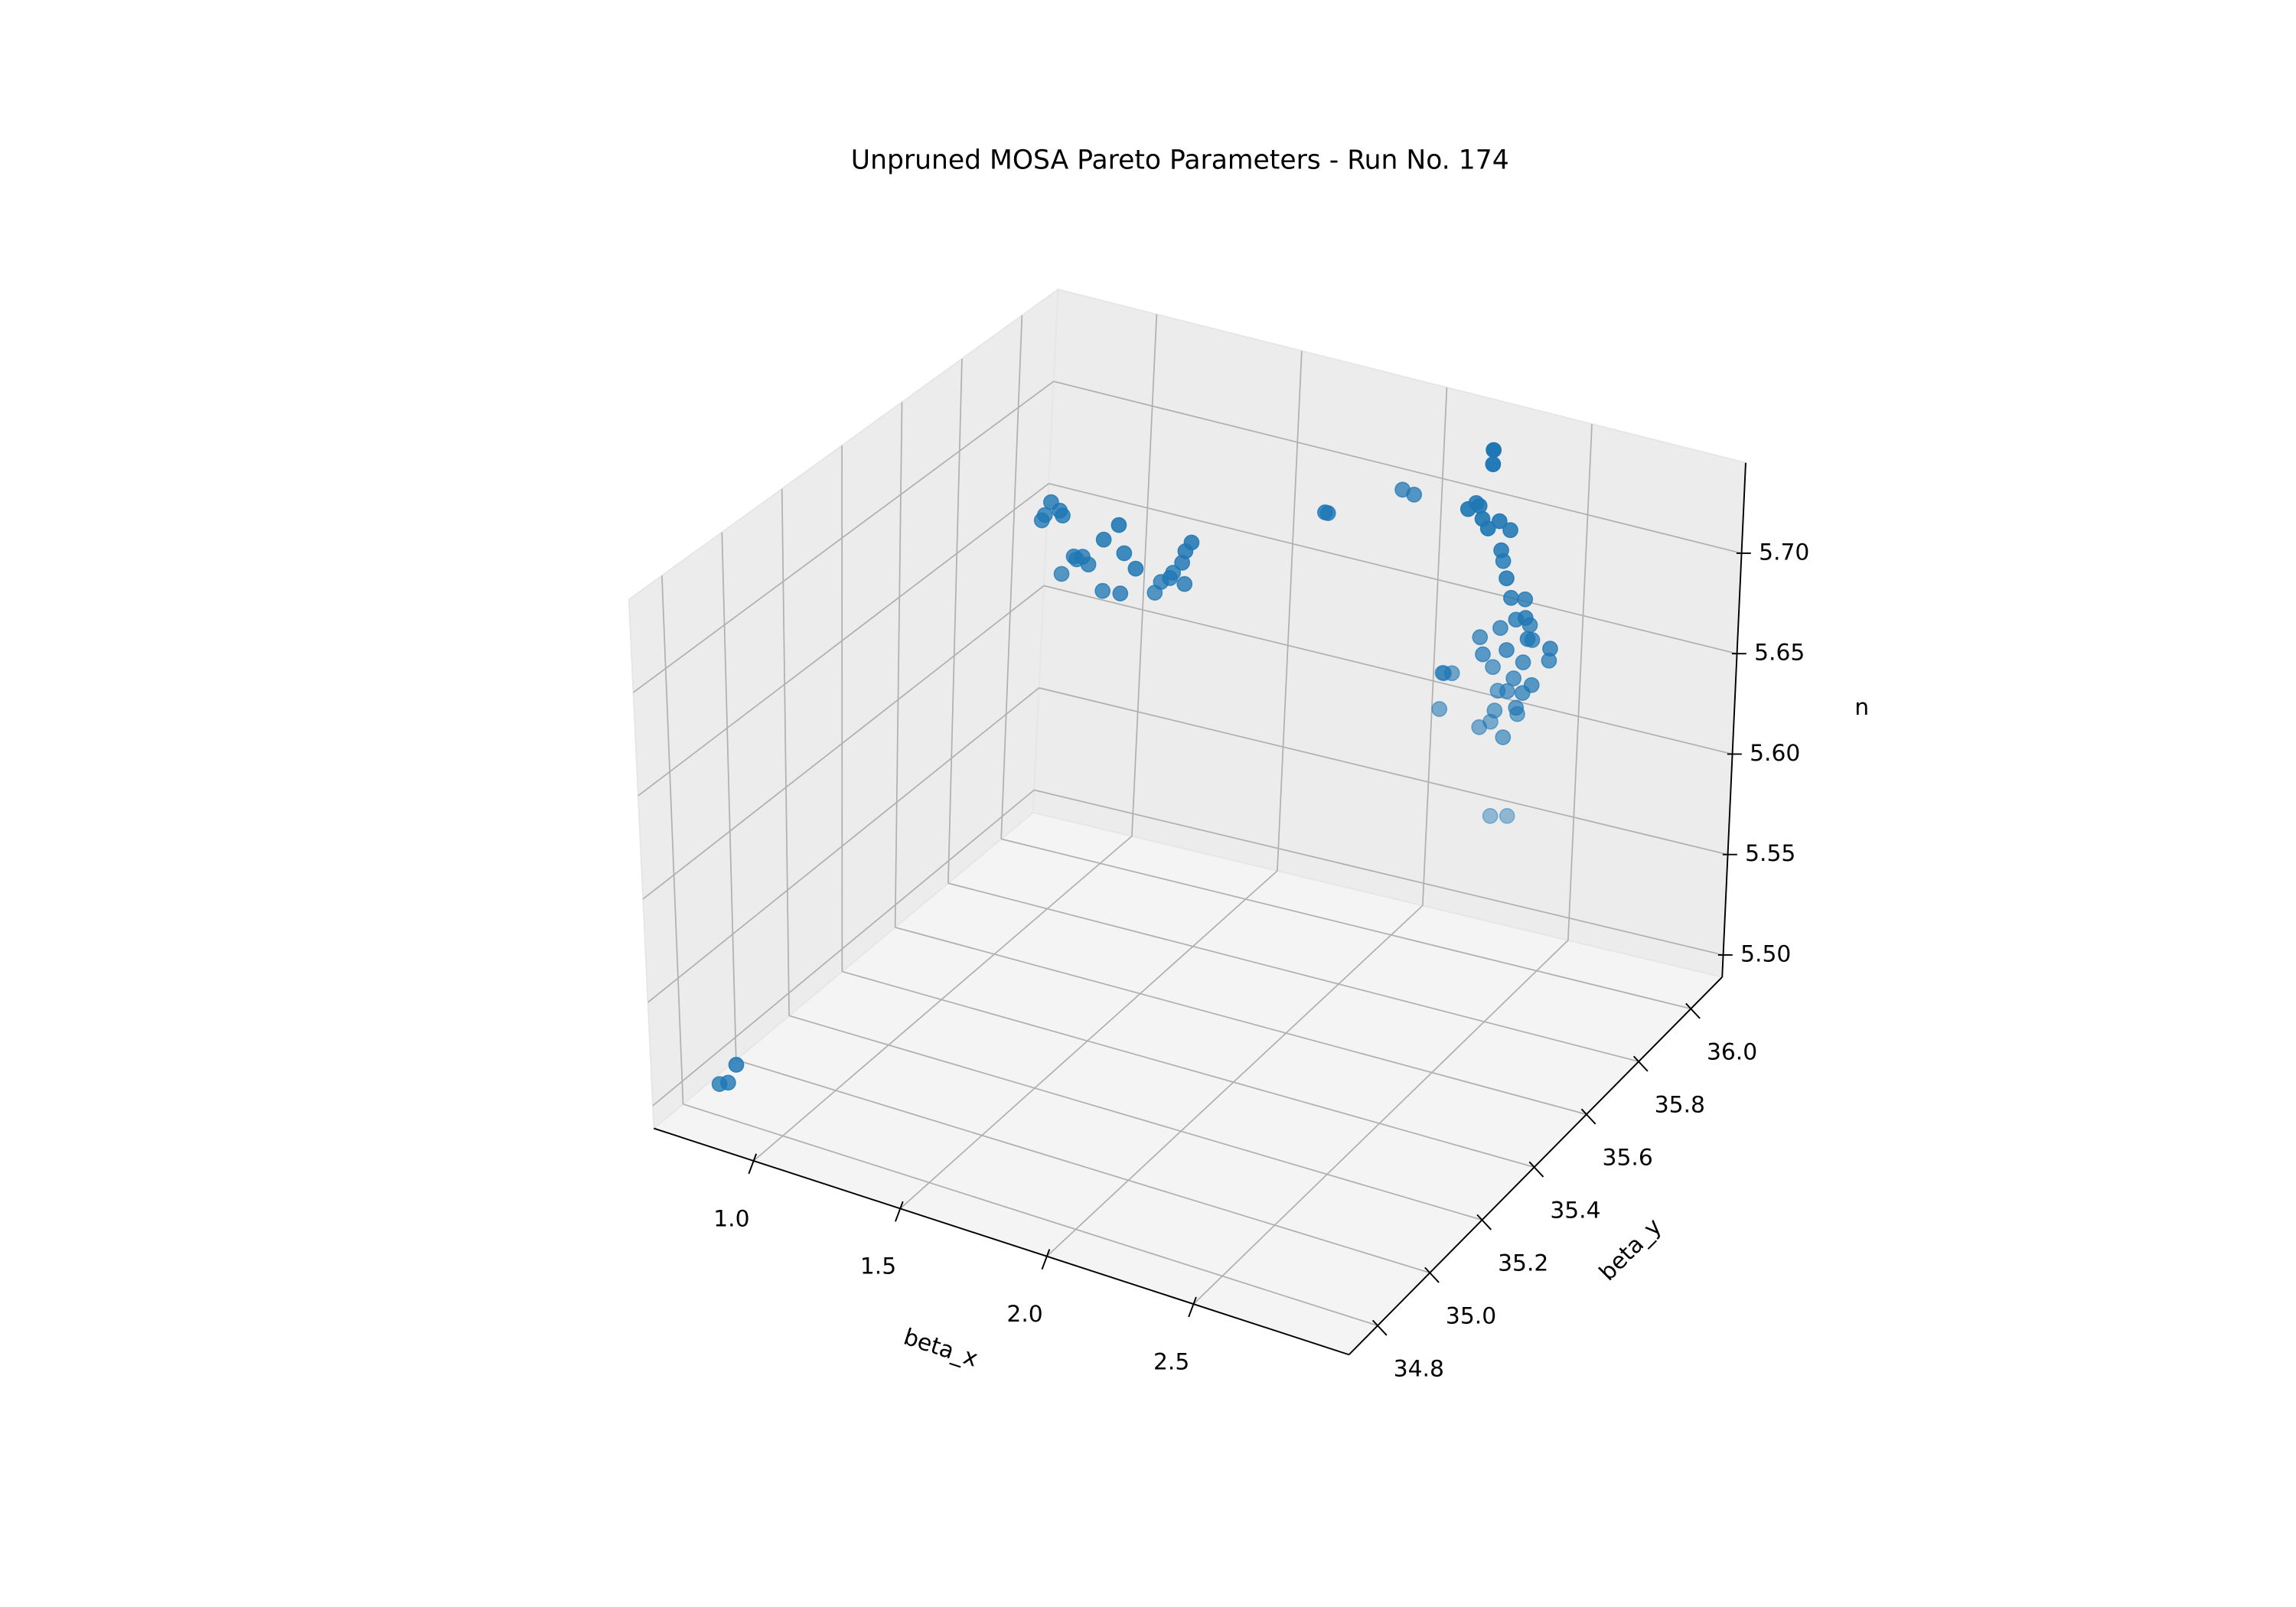  I want to click on points, so click(1134, 767).